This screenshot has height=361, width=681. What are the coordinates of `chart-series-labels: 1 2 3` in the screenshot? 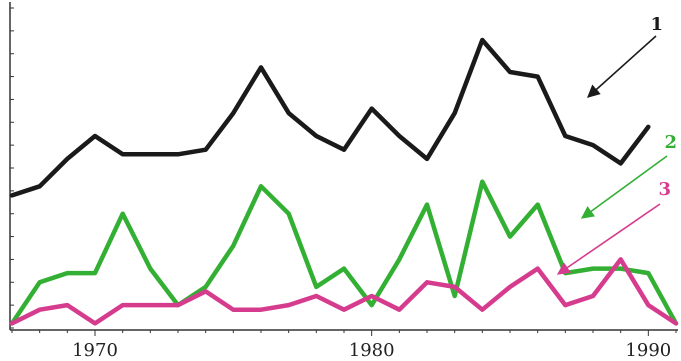 It's located at (616, 144).